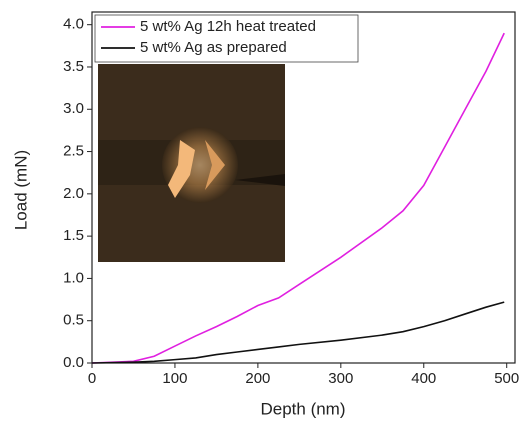 The width and height of the screenshot is (520, 423). What do you see at coordinates (73, 24) in the screenshot?
I see `y-tick-label: 4.0` at bounding box center [73, 24].